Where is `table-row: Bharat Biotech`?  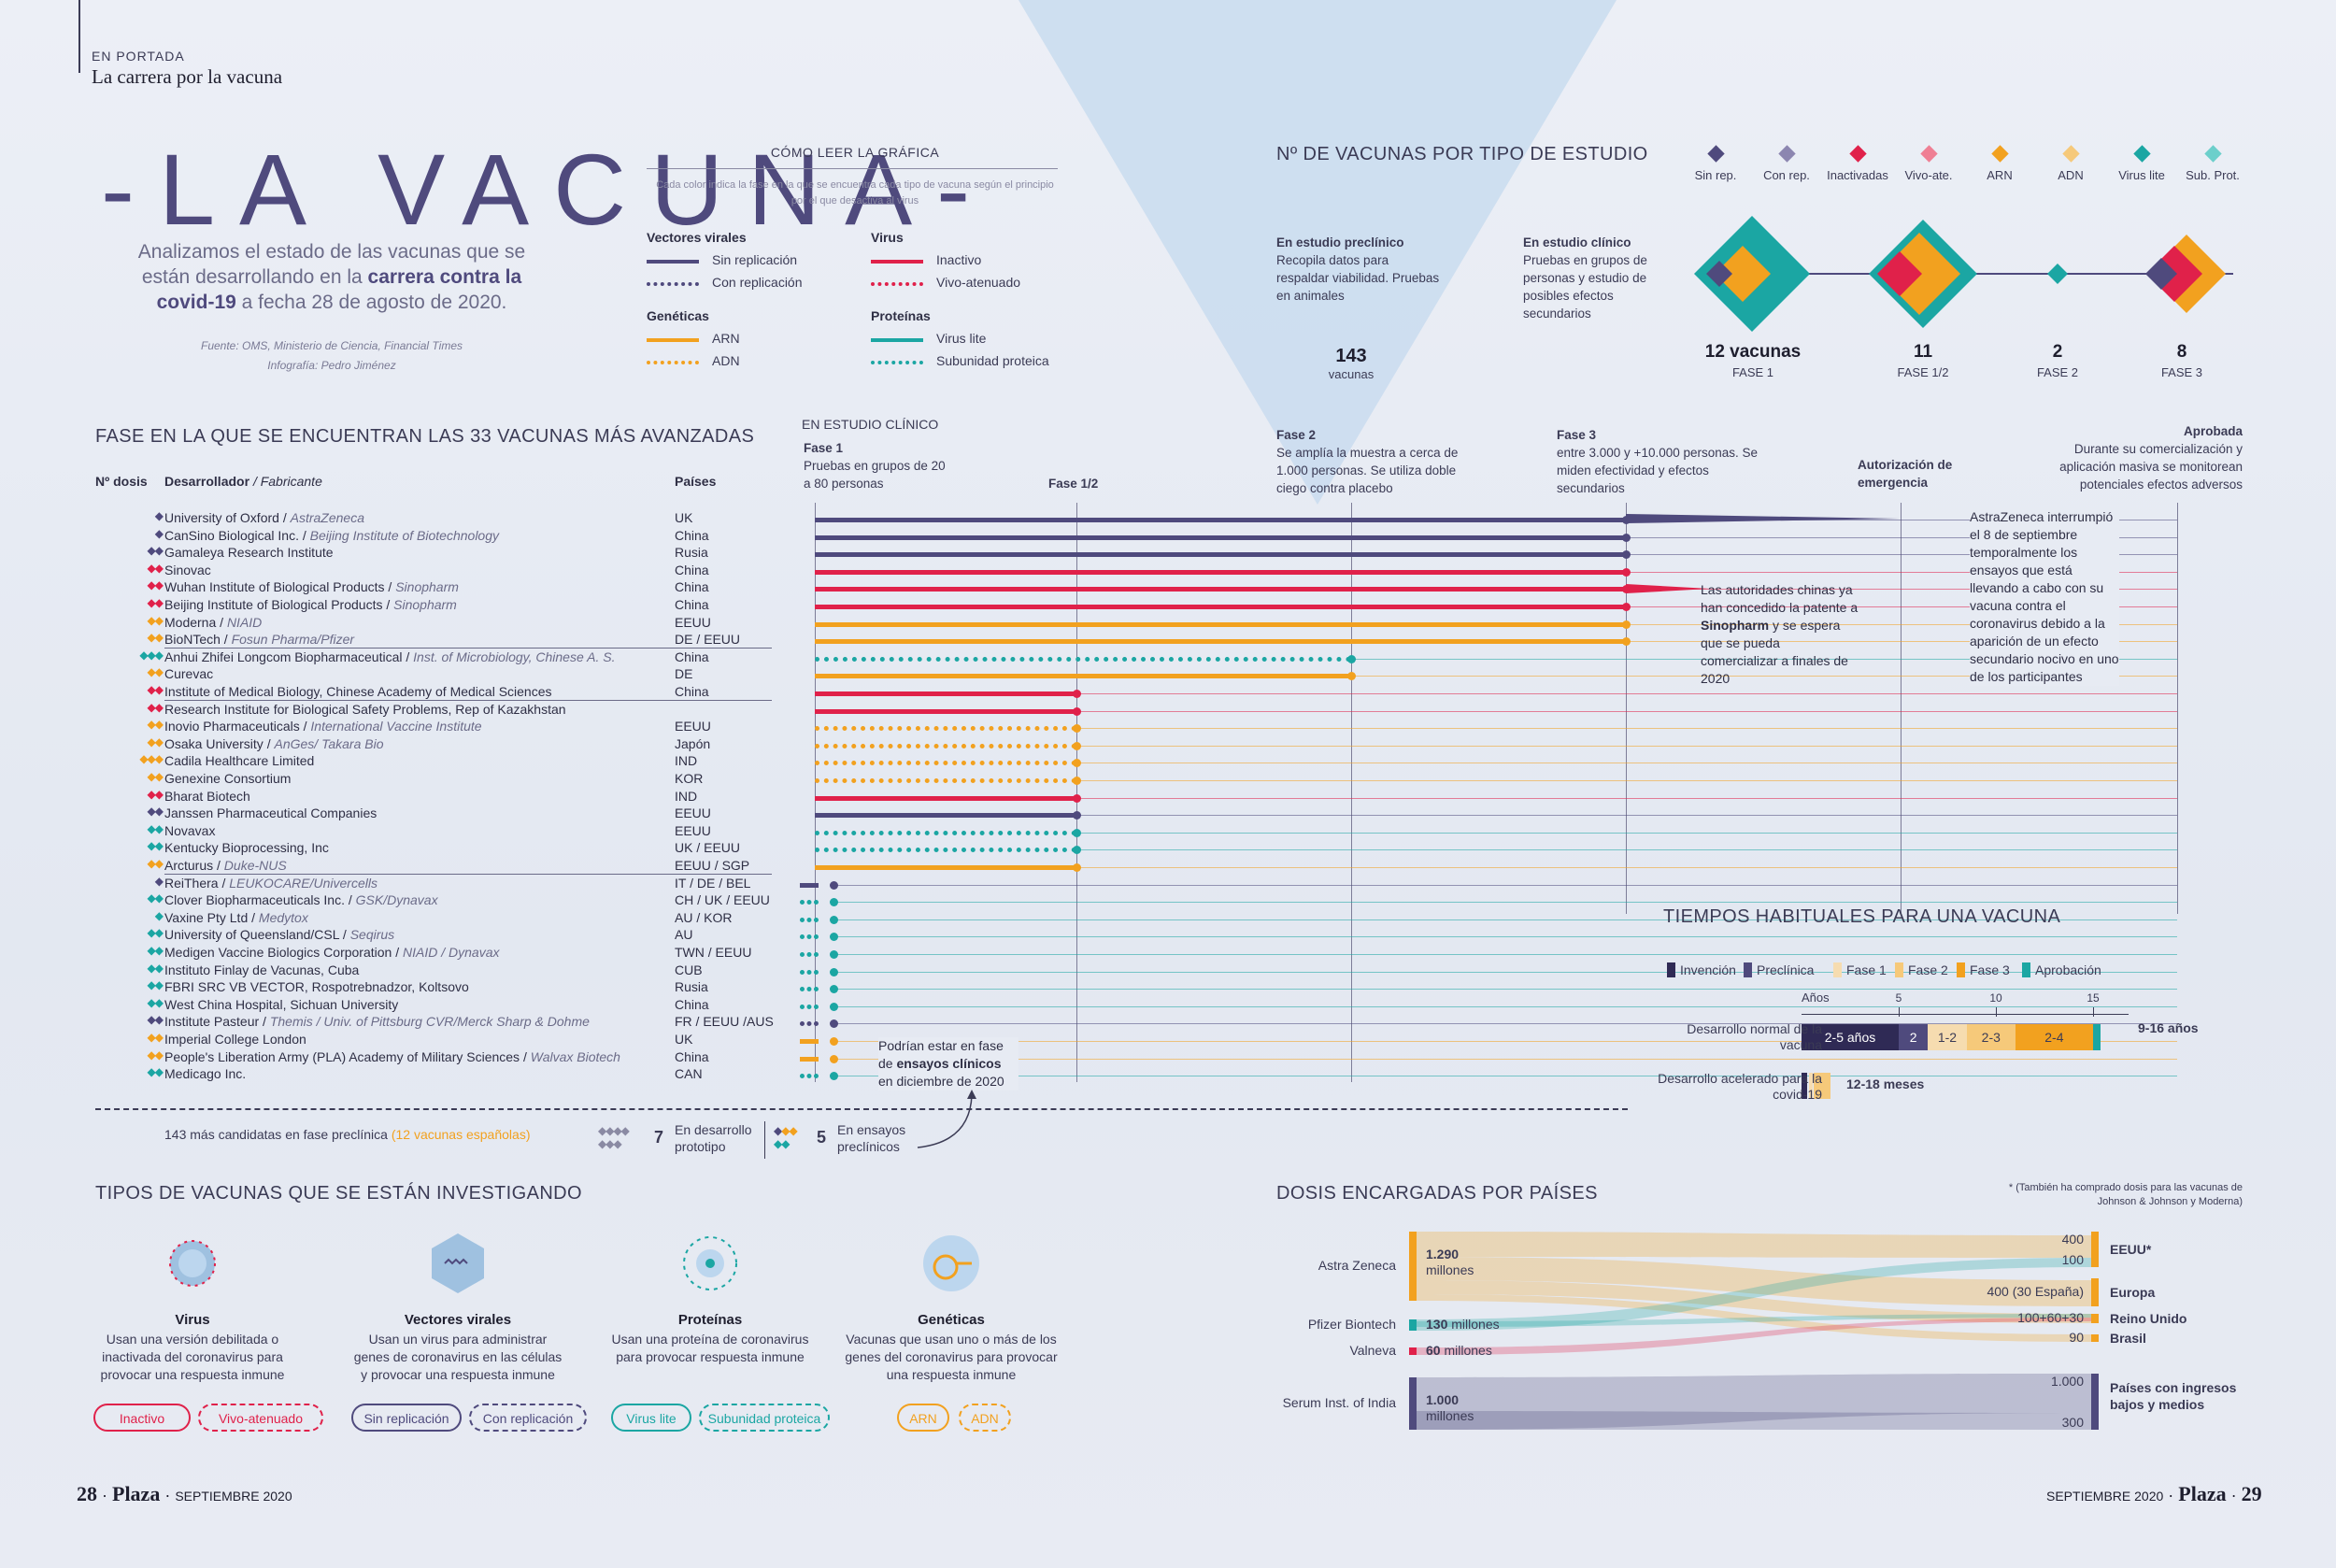
table-row: Bharat Biotech is located at coordinates (207, 797).